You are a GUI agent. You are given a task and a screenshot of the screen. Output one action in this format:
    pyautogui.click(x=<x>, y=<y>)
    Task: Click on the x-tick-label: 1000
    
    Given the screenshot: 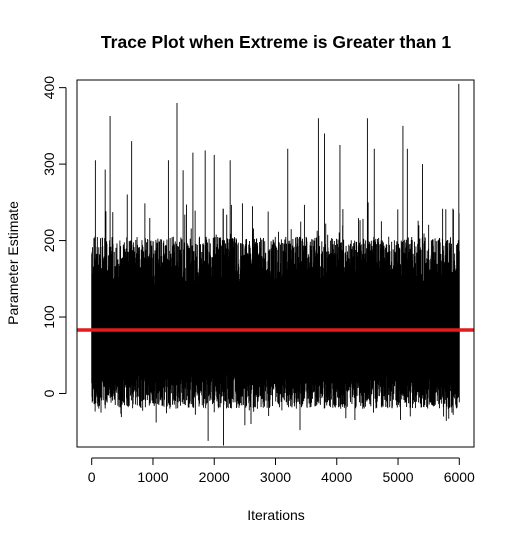 What is the action you would take?
    pyautogui.click(x=152, y=477)
    